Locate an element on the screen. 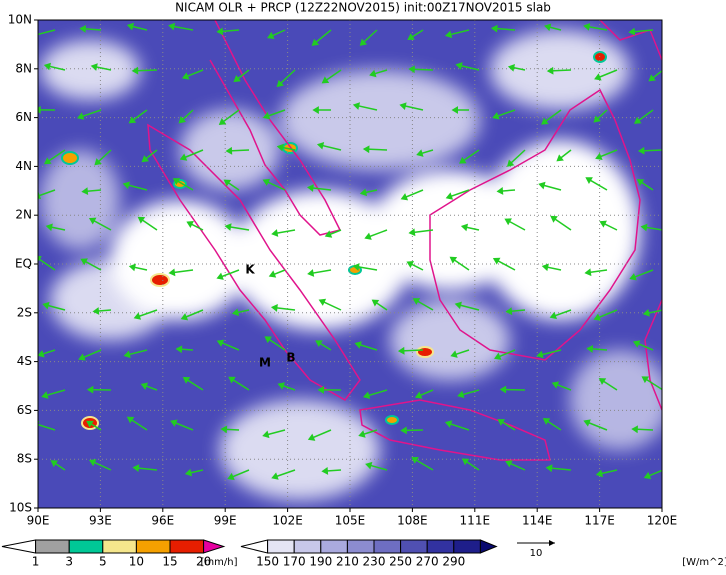  x-tick-label: 111E is located at coordinates (475, 521).